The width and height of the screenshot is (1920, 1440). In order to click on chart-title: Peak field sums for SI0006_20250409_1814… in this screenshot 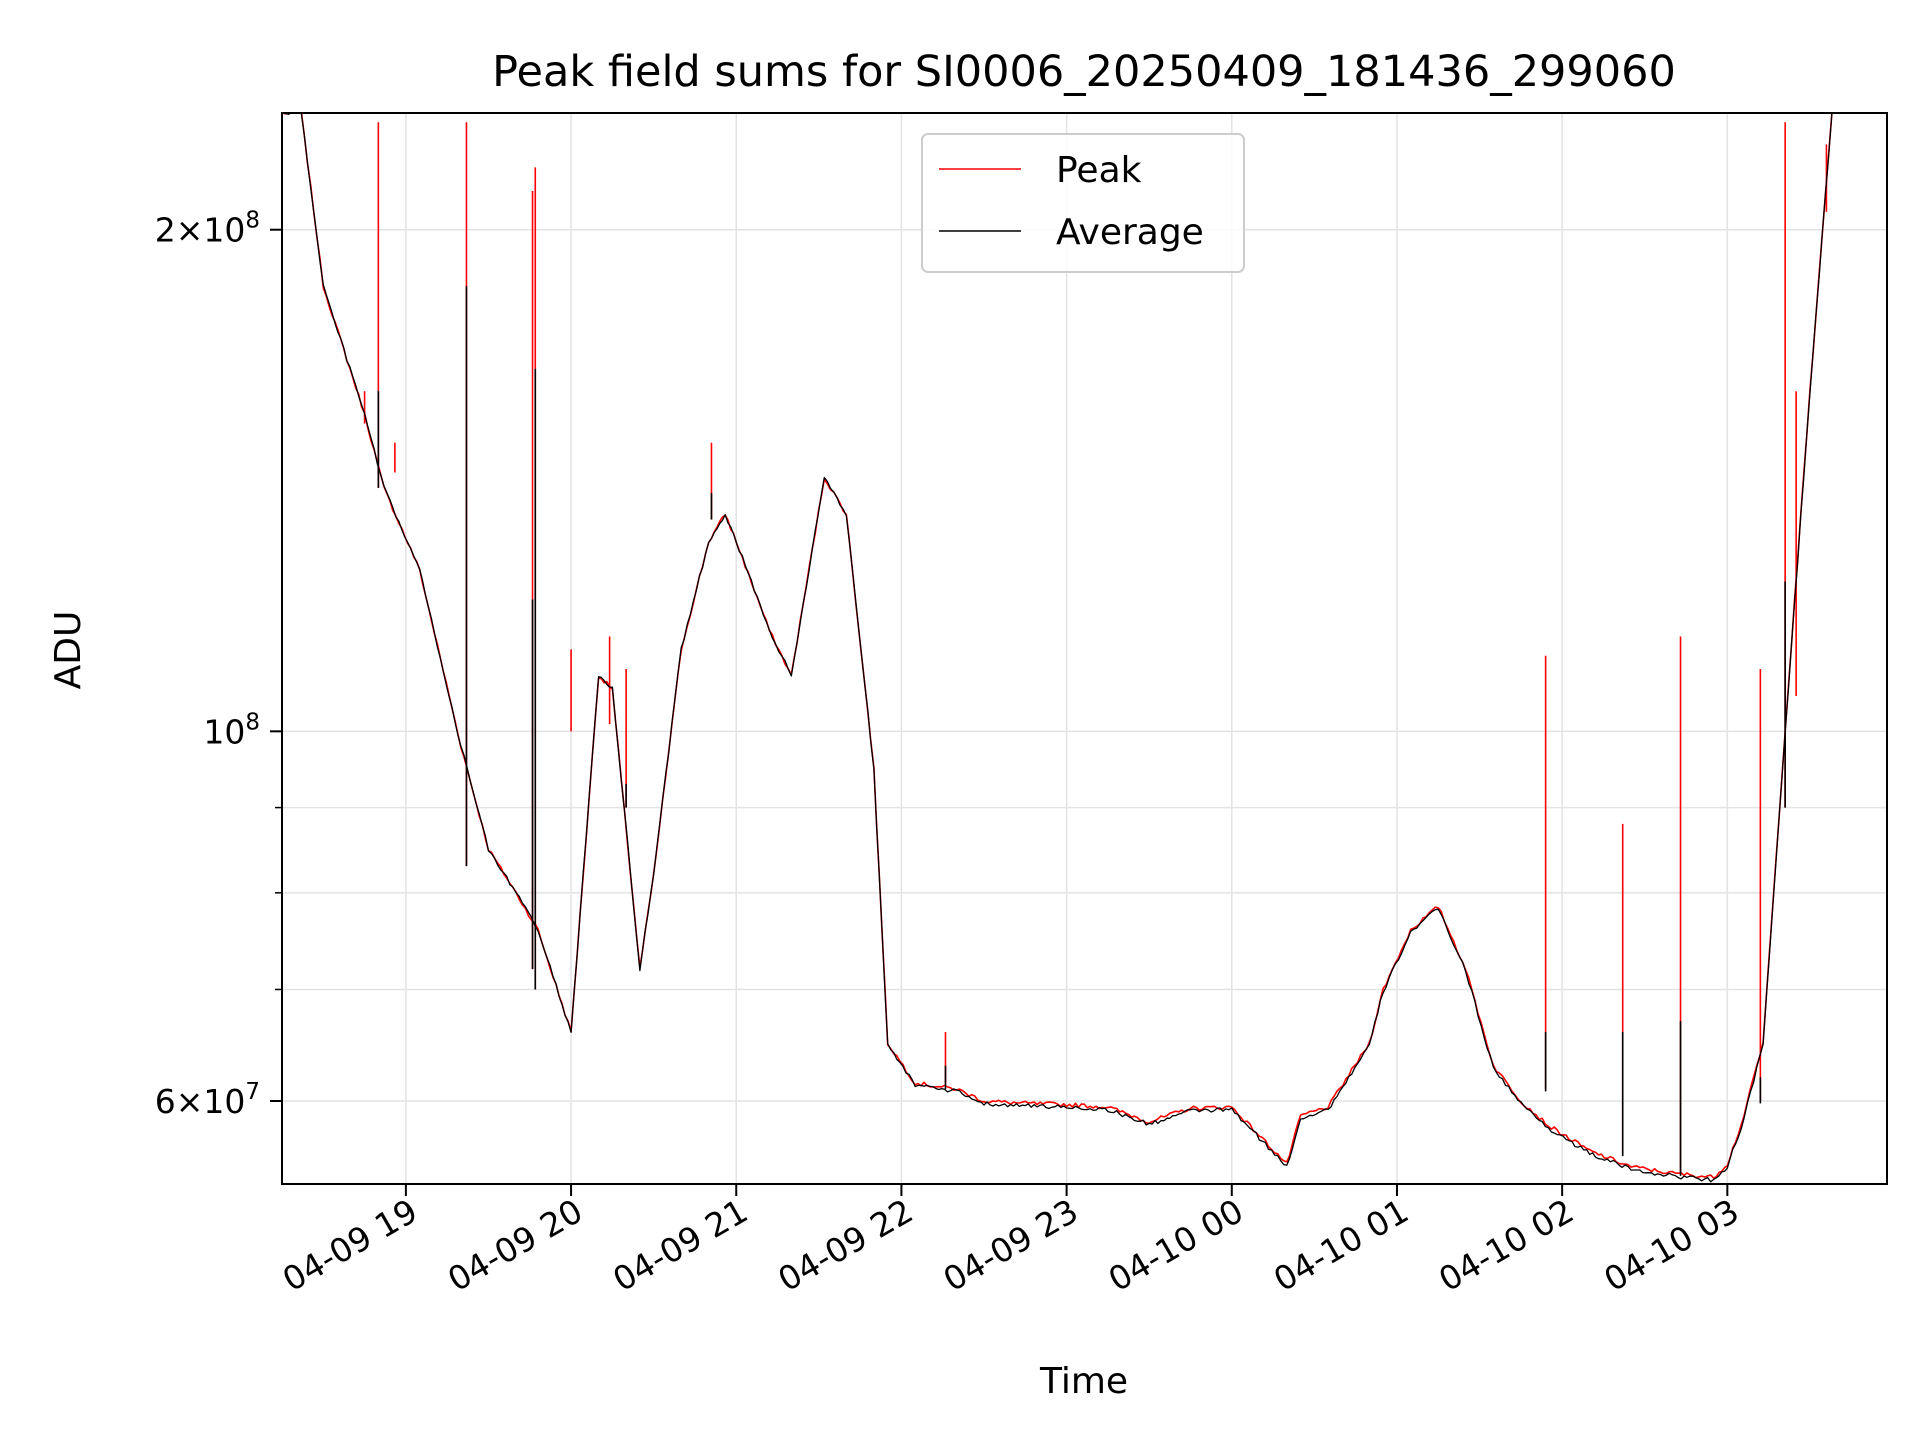, I will do `click(1084, 72)`.